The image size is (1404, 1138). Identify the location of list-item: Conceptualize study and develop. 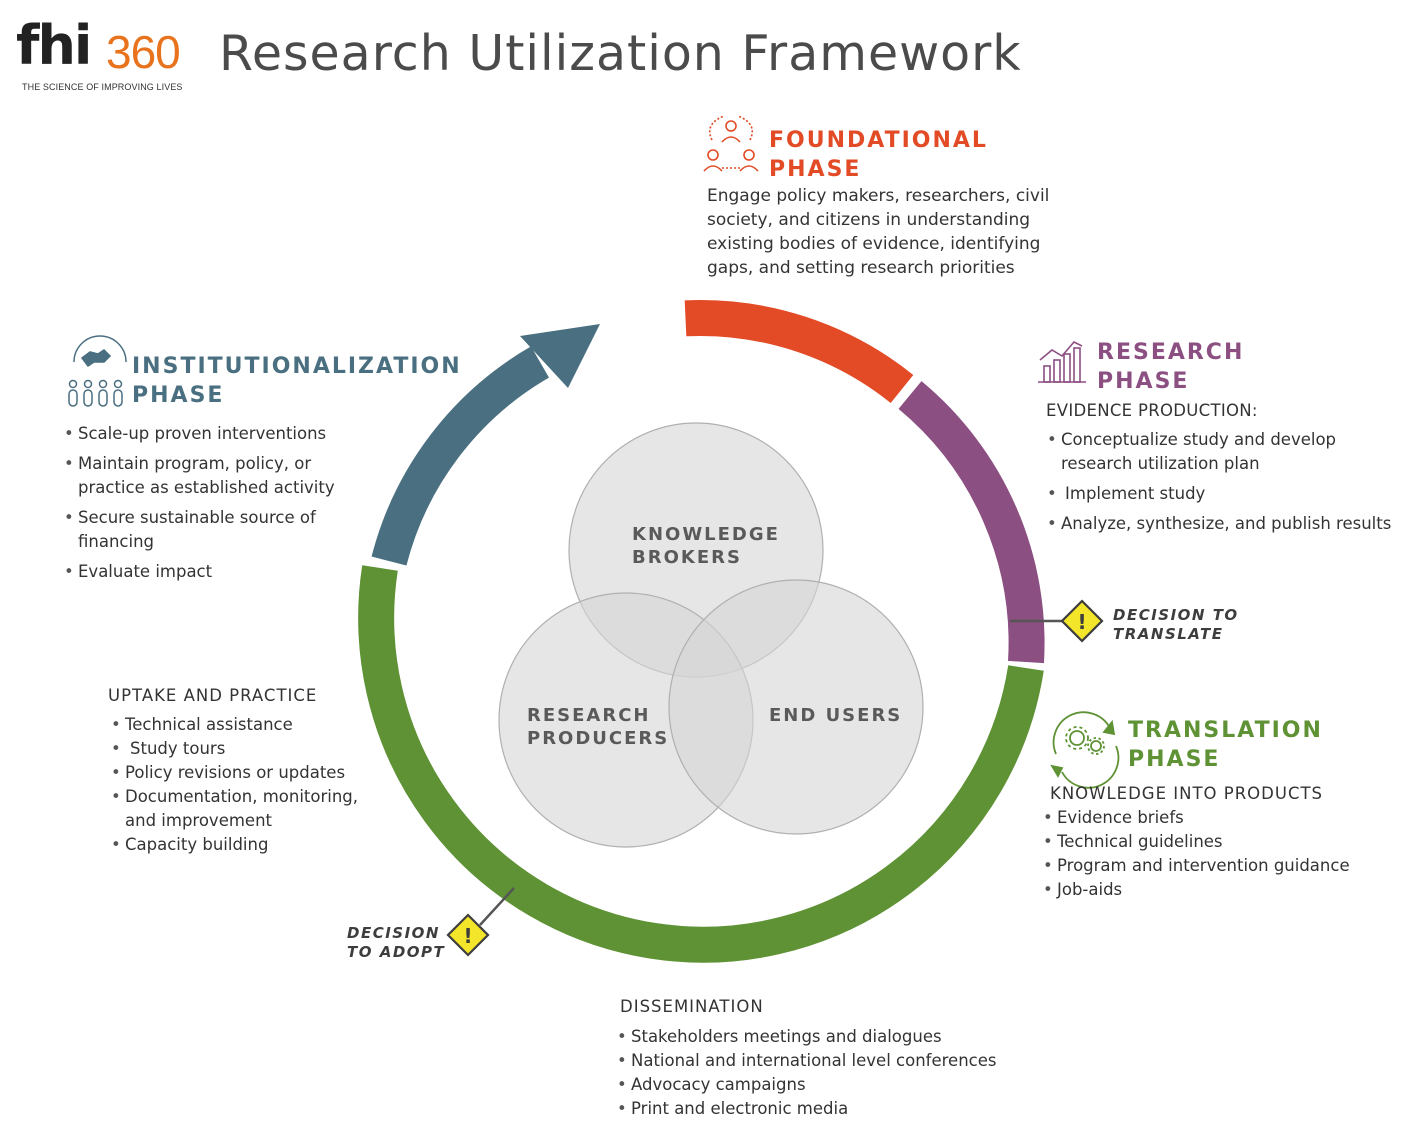
(1218, 440).